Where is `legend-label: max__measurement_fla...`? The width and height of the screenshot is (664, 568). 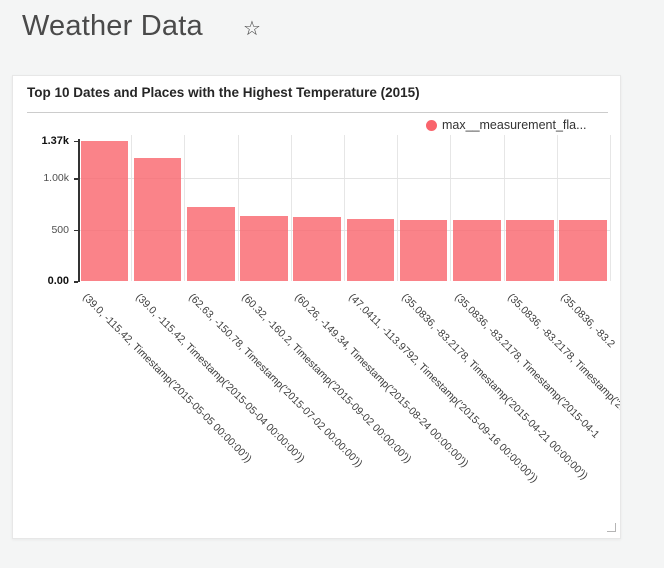
legend-label: max__measurement_fla... is located at coordinates (514, 125).